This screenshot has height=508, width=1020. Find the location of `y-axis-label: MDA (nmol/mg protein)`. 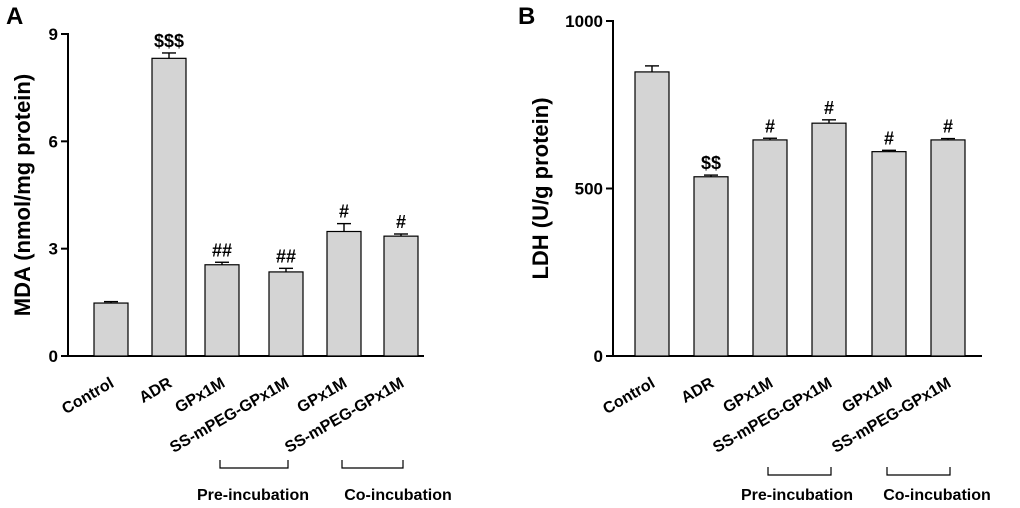

y-axis-label: MDA (nmol/mg protein) is located at coordinates (22, 195).